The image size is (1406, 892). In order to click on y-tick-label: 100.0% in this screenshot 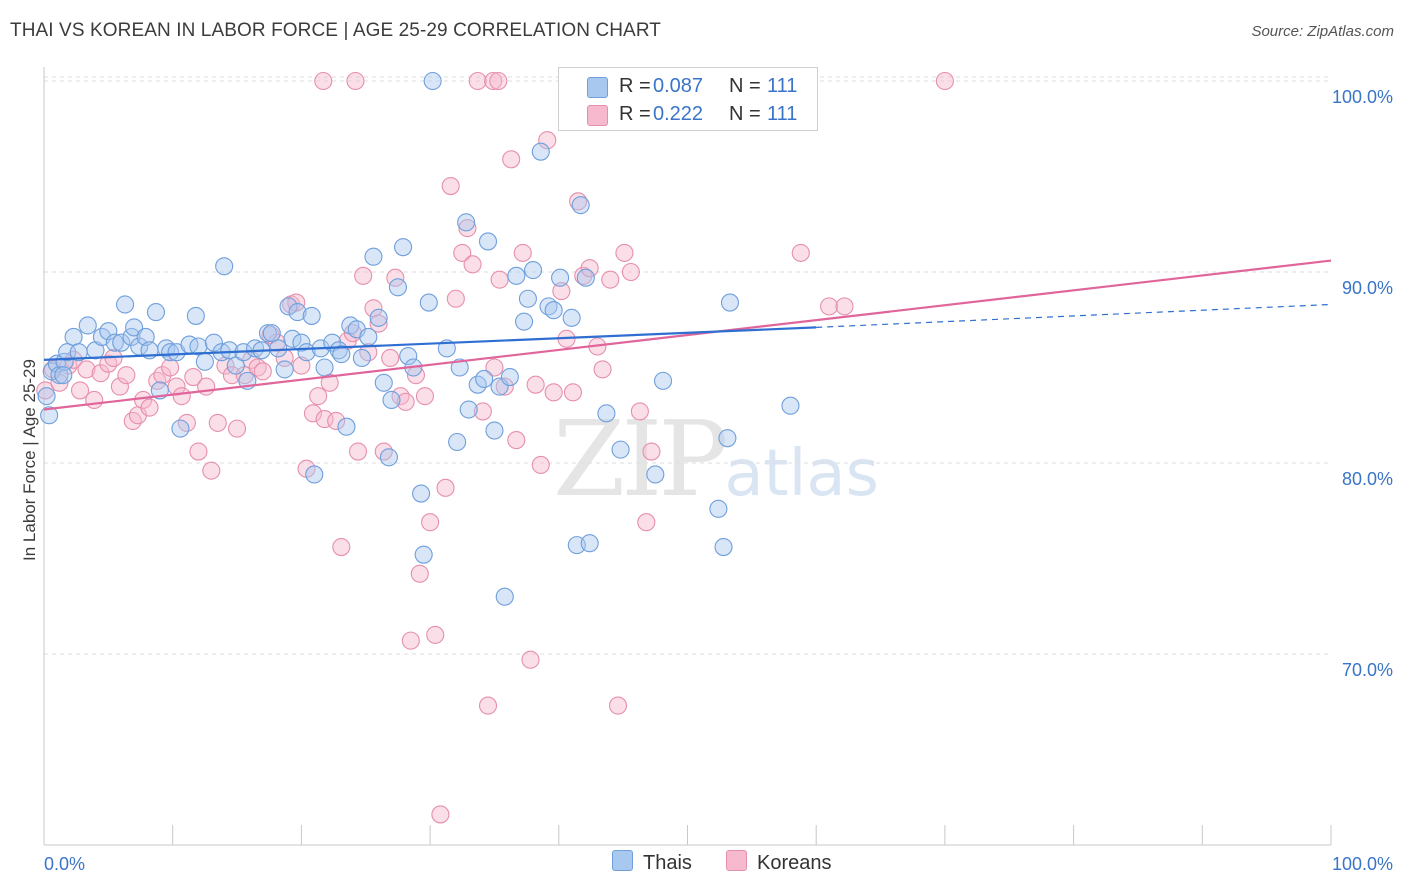, I will do `click(1362, 97)`.